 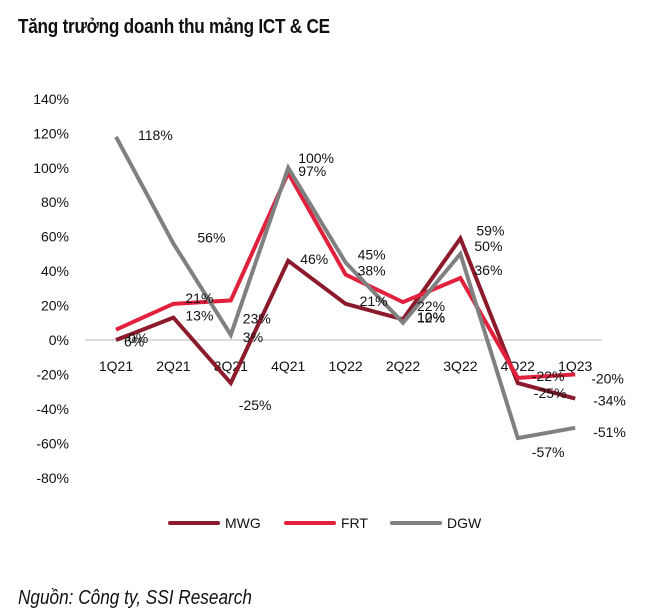 I want to click on data-label-mwg: 0%, so click(x=138, y=338).